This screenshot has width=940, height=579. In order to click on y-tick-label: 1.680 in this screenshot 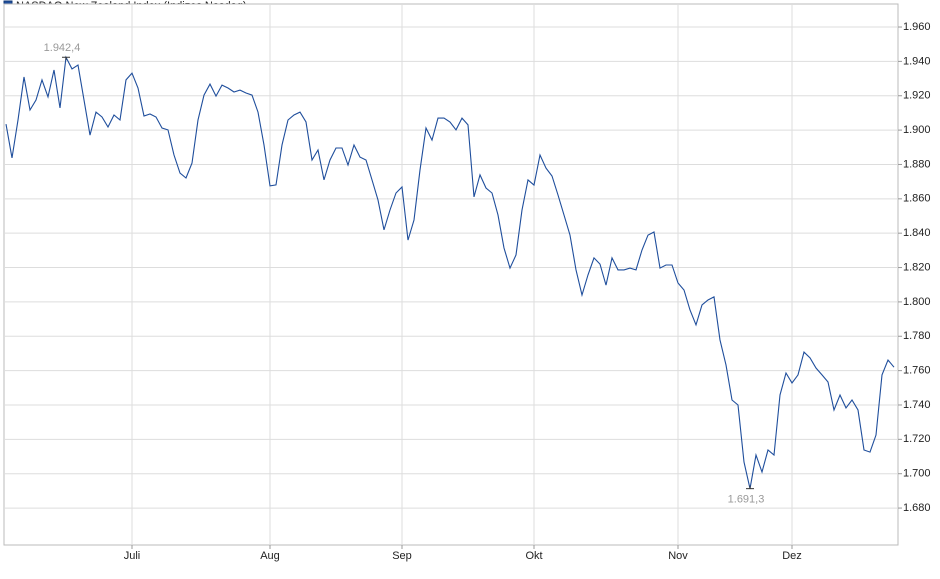, I will do `click(917, 508)`.